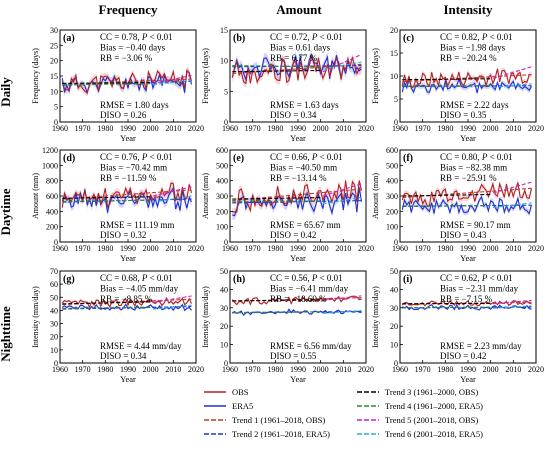  I want to click on y-tick-label: 300, so click(222, 196).